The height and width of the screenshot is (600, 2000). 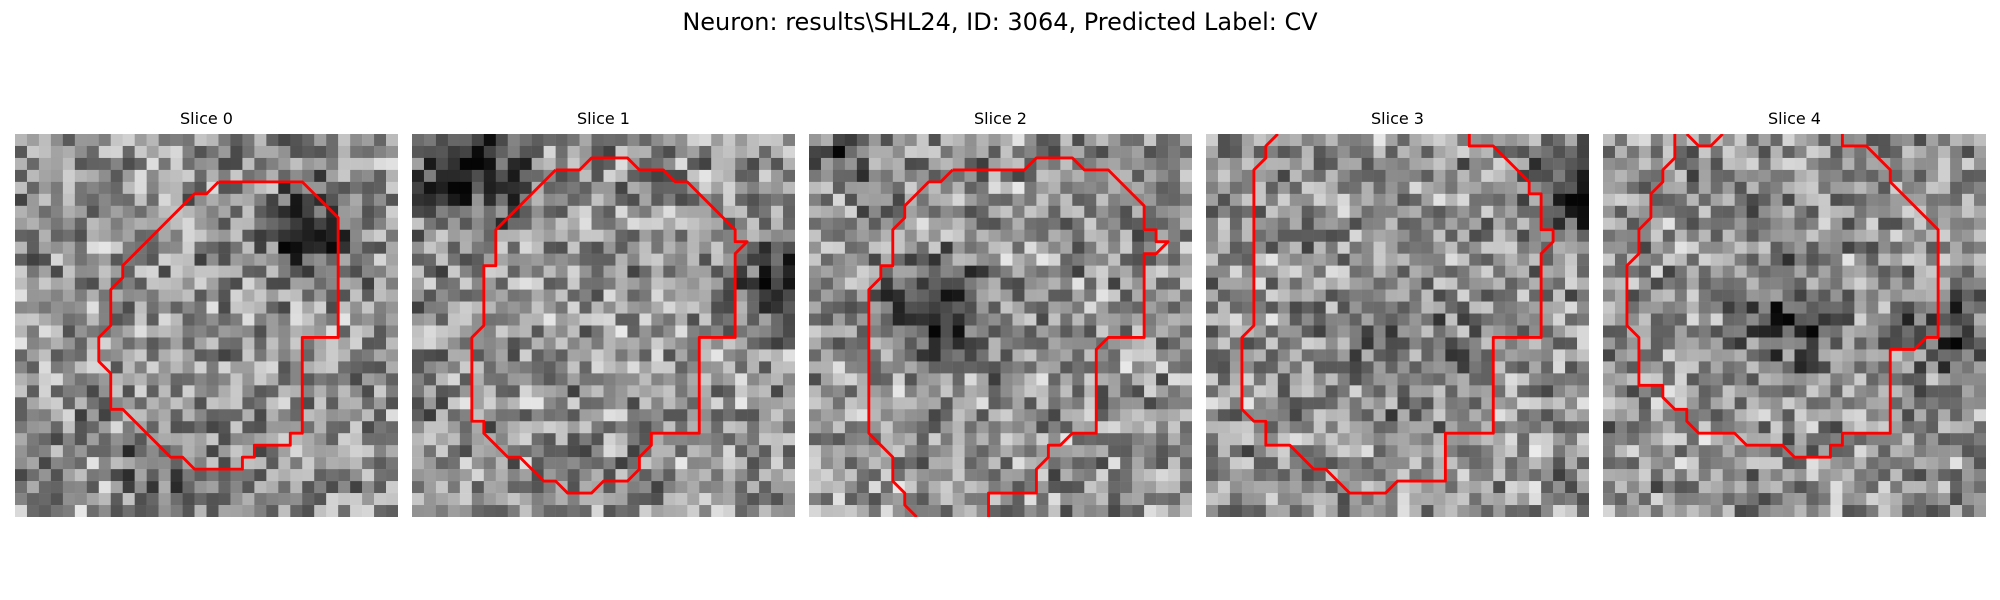 I want to click on slice-2-pixels, so click(x=1000, y=325).